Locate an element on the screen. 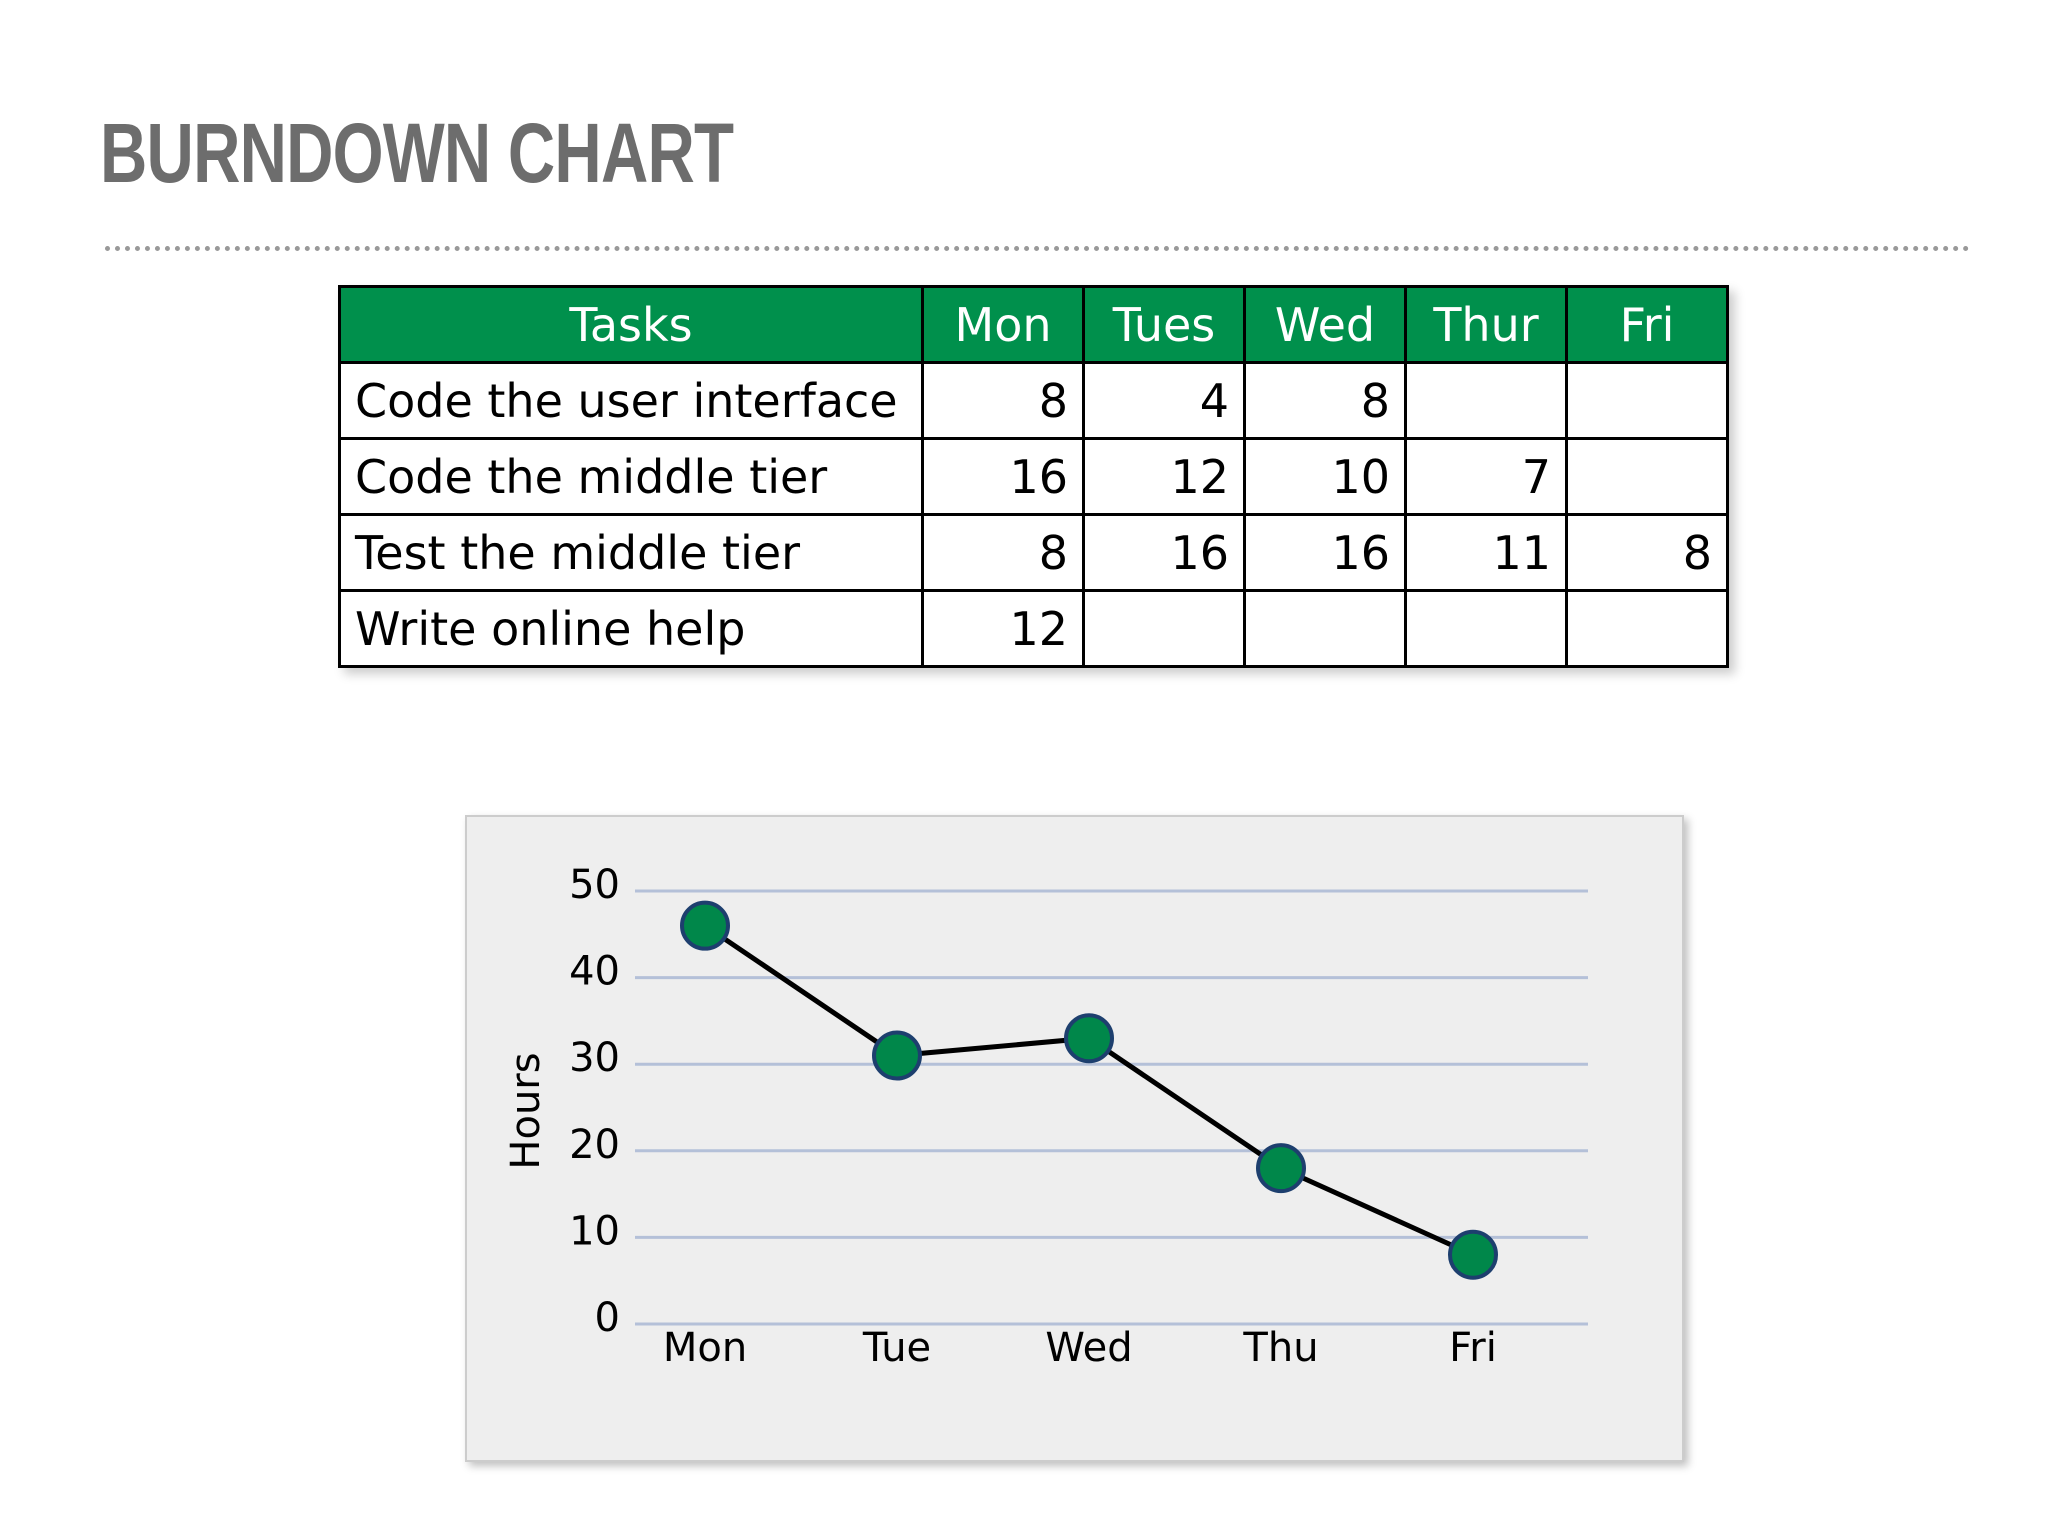 The height and width of the screenshot is (1536, 2048). column-header: Mon is located at coordinates (1003, 324).